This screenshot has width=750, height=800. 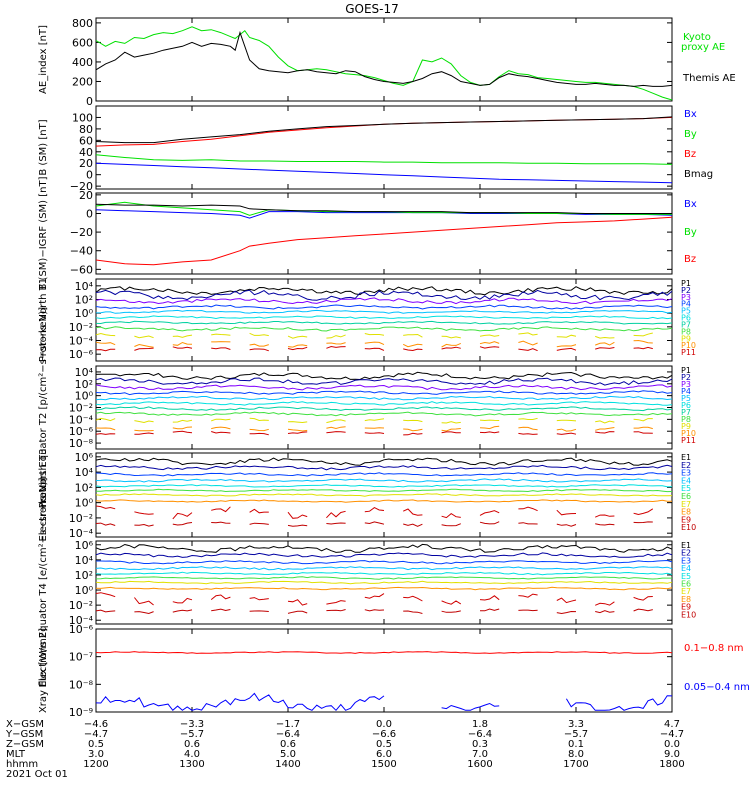 I want to click on legend-entry: E3, so click(x=686, y=560).